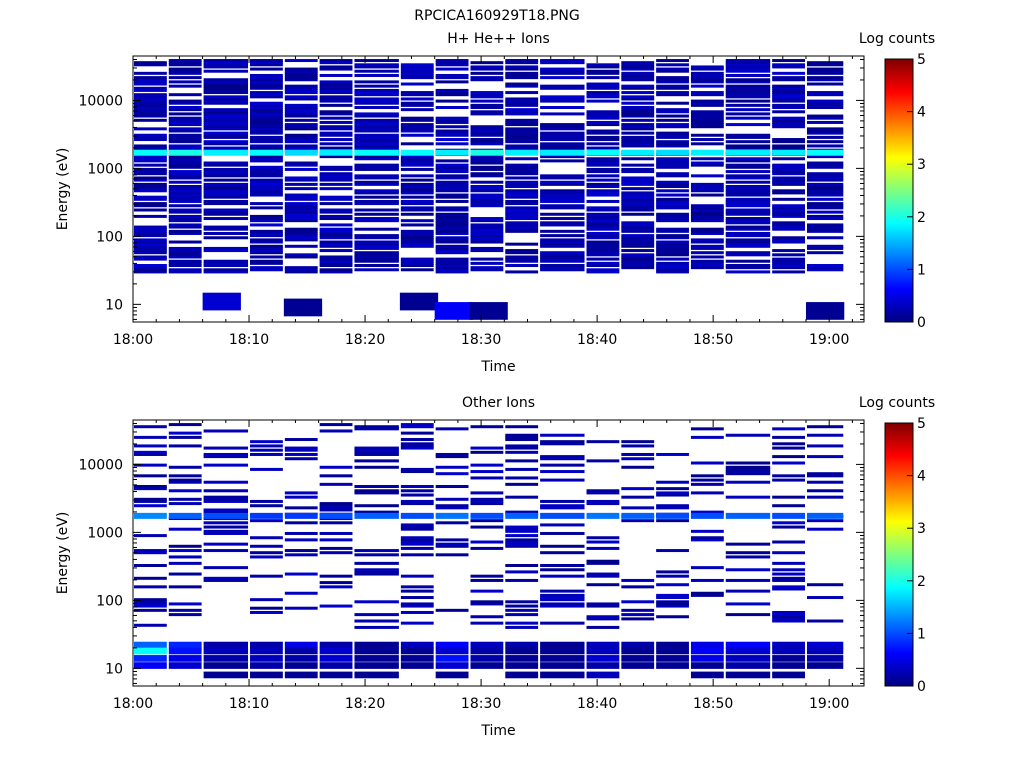 This screenshot has width=1024, height=768. Describe the element at coordinates (921, 582) in the screenshot. I see `colorbar-tick-label: 2` at that location.